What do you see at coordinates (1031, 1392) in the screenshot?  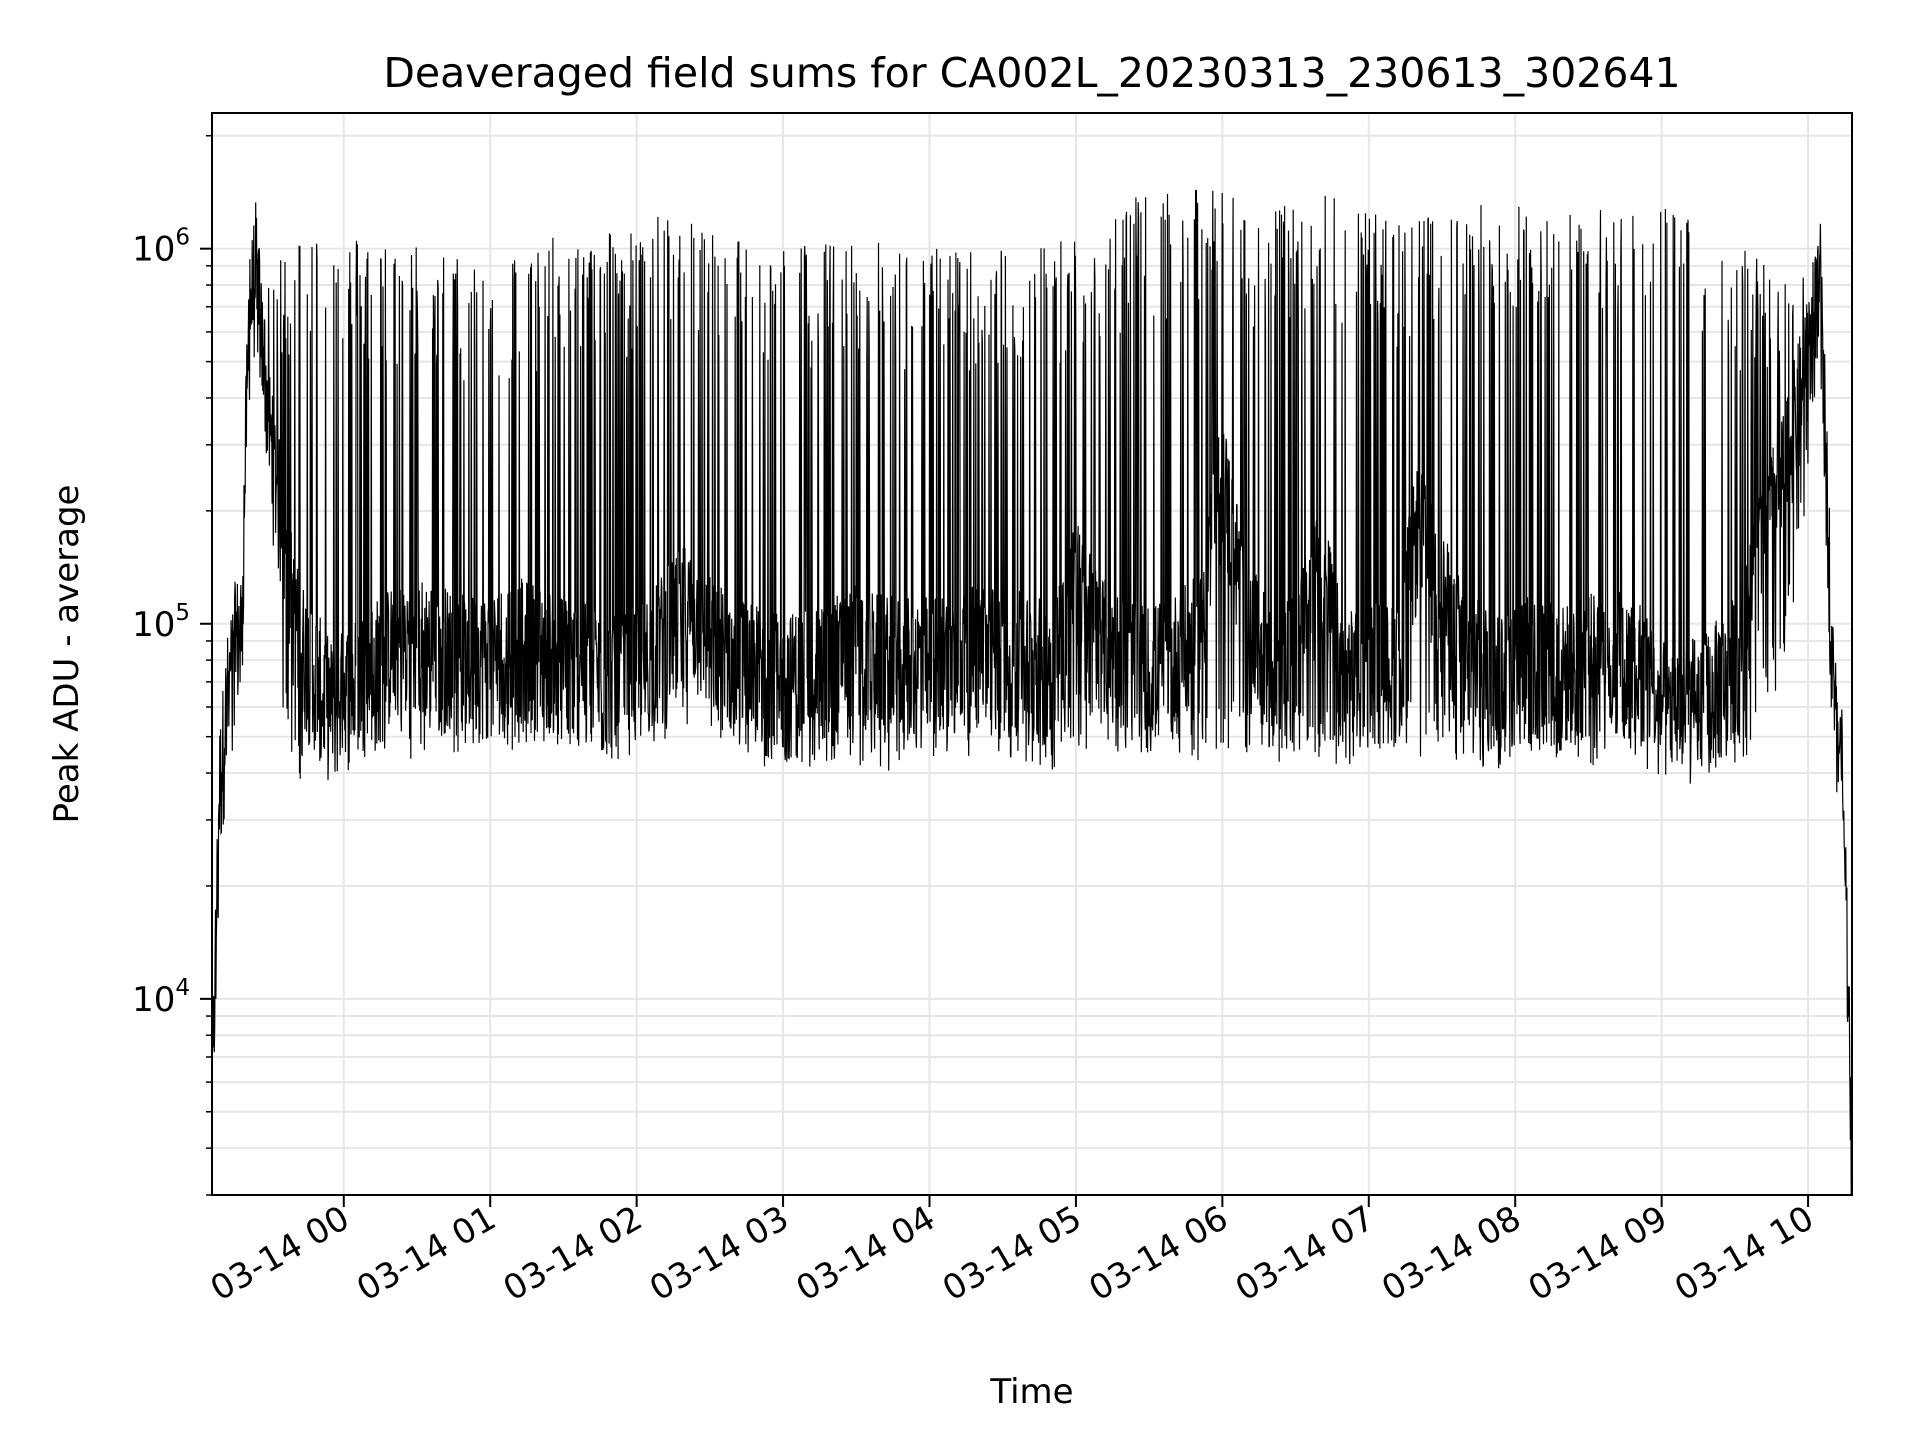 I see `x-axis-label: Time` at bounding box center [1031, 1392].